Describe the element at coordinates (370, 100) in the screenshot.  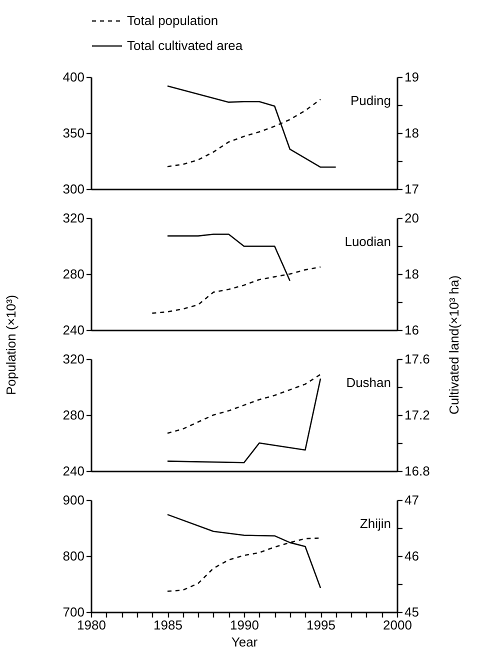
I see `text: Puding` at that location.